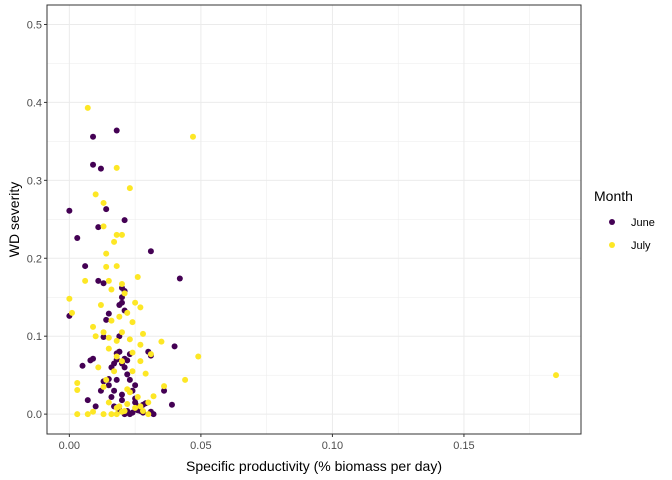 This screenshot has width=672, height=480. Describe the element at coordinates (34, 415) in the screenshot. I see `y-tick-label: 0.0` at that location.